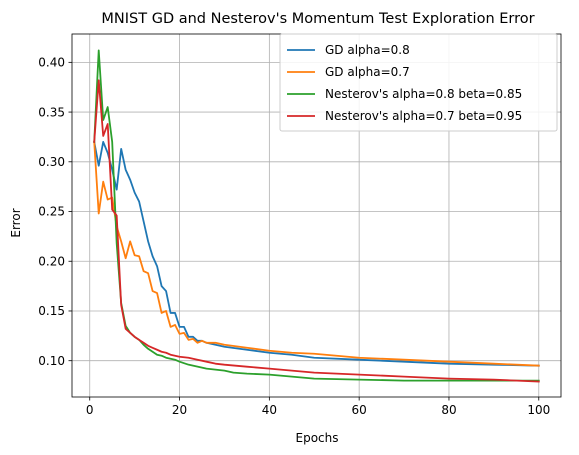 This screenshot has height=455, width=579. Describe the element at coordinates (90, 410) in the screenshot. I see `x-tick-label: 0` at that location.